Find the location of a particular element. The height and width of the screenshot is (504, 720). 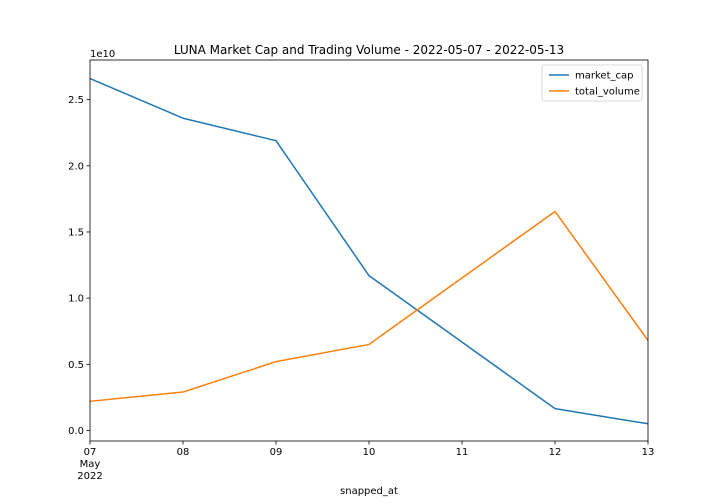

y-tick-label: 0.0 is located at coordinates (76, 431).